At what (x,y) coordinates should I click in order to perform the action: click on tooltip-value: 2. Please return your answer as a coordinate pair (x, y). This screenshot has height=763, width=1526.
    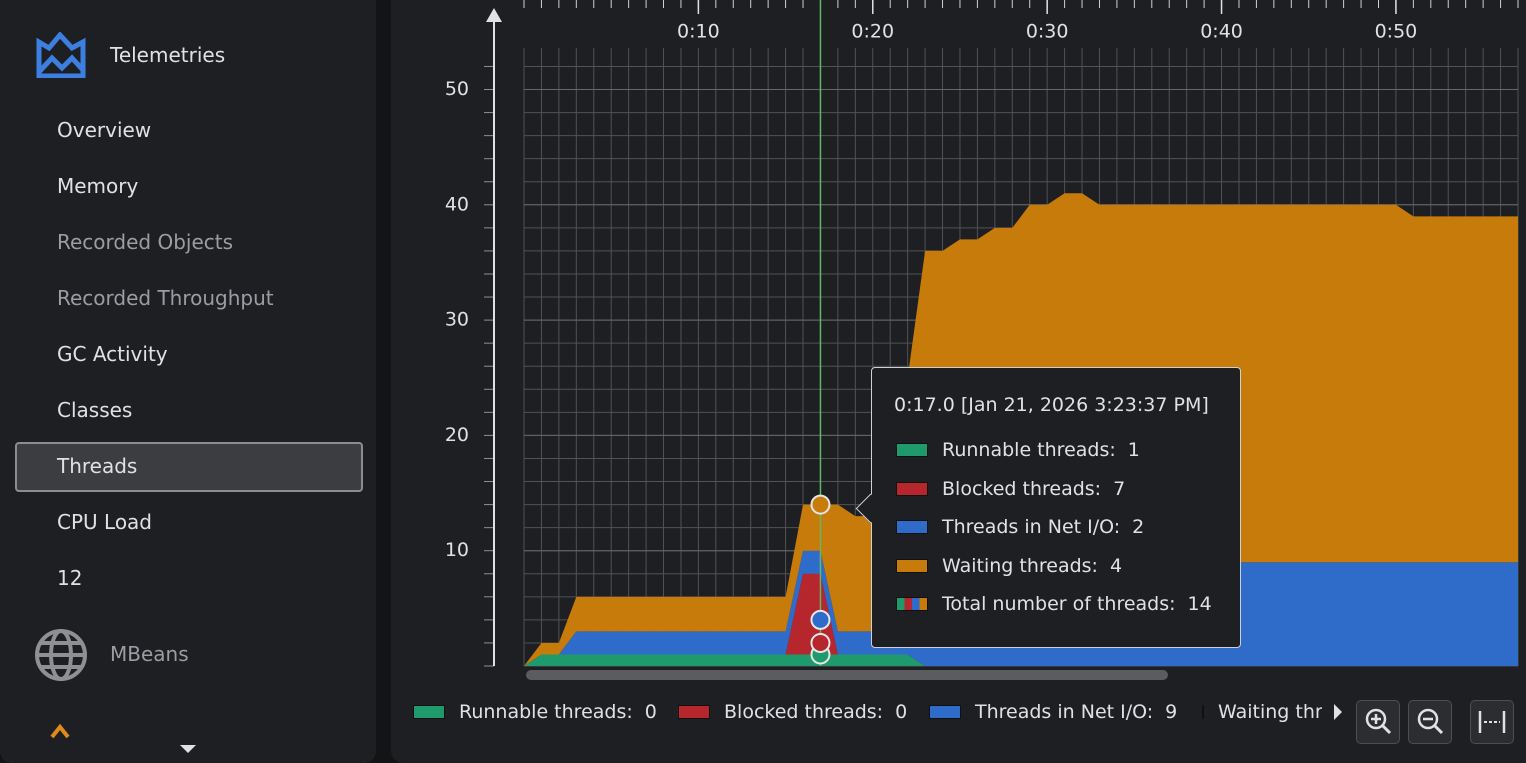
    Looking at the image, I should click on (1138, 527).